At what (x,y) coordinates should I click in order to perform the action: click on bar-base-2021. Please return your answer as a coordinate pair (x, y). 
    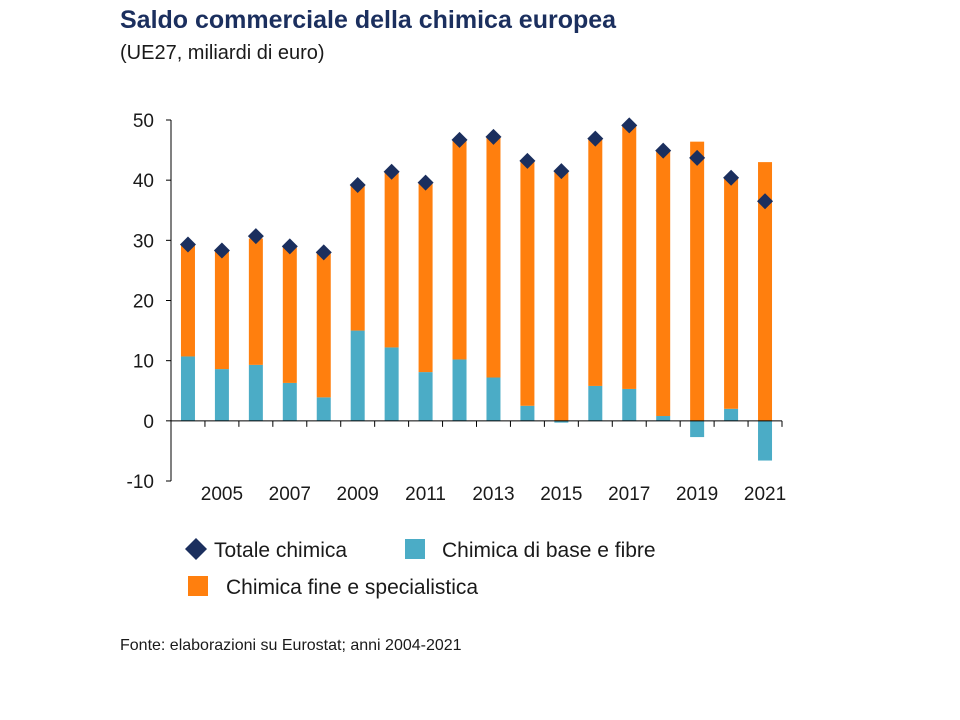
    Looking at the image, I should click on (765, 440).